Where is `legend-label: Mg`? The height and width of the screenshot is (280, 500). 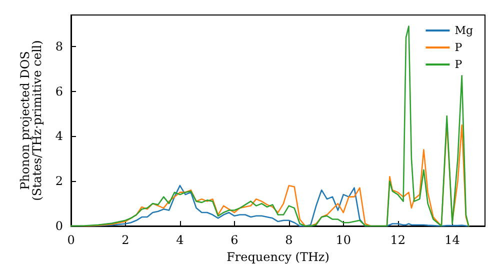
legend-label: Mg is located at coordinates (464, 30).